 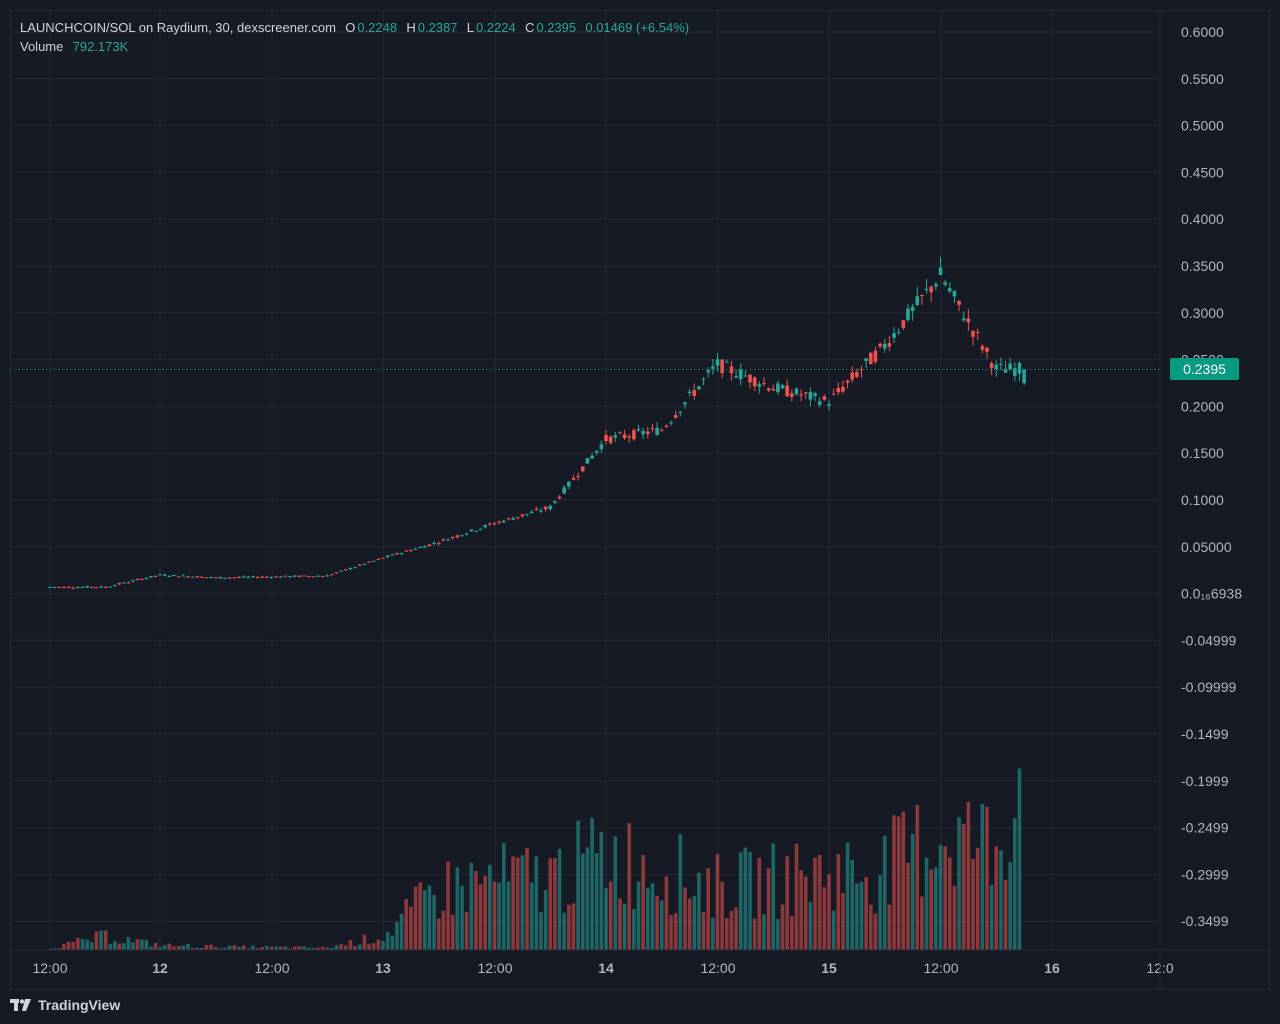 What do you see at coordinates (411, 27) in the screenshot?
I see `high-label: H` at bounding box center [411, 27].